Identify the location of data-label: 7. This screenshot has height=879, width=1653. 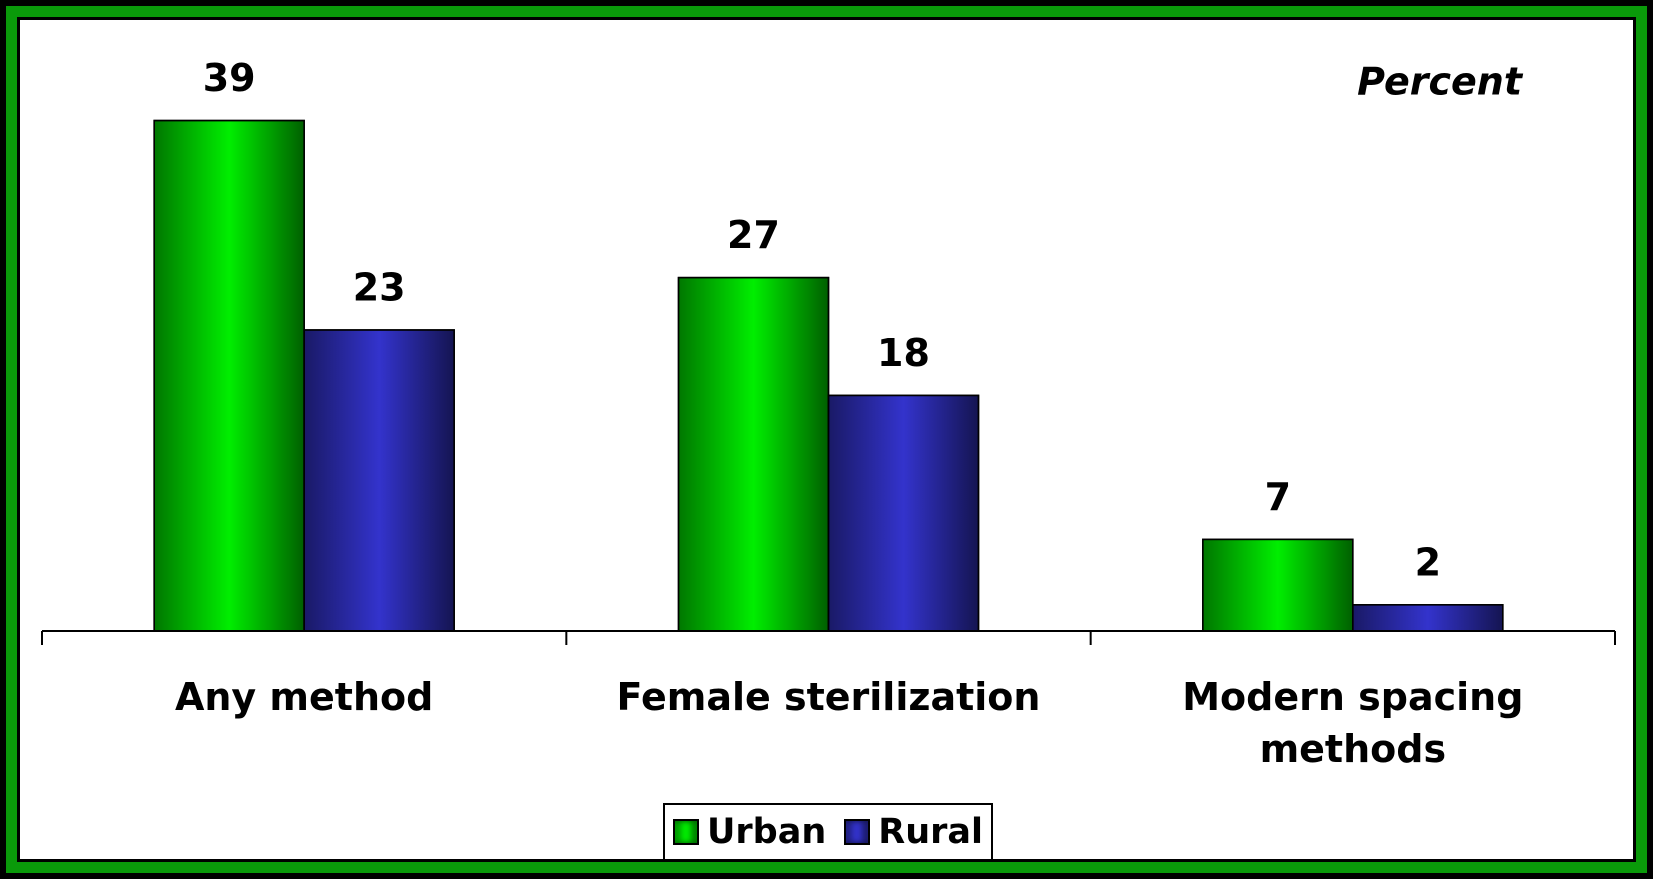
(1278, 497).